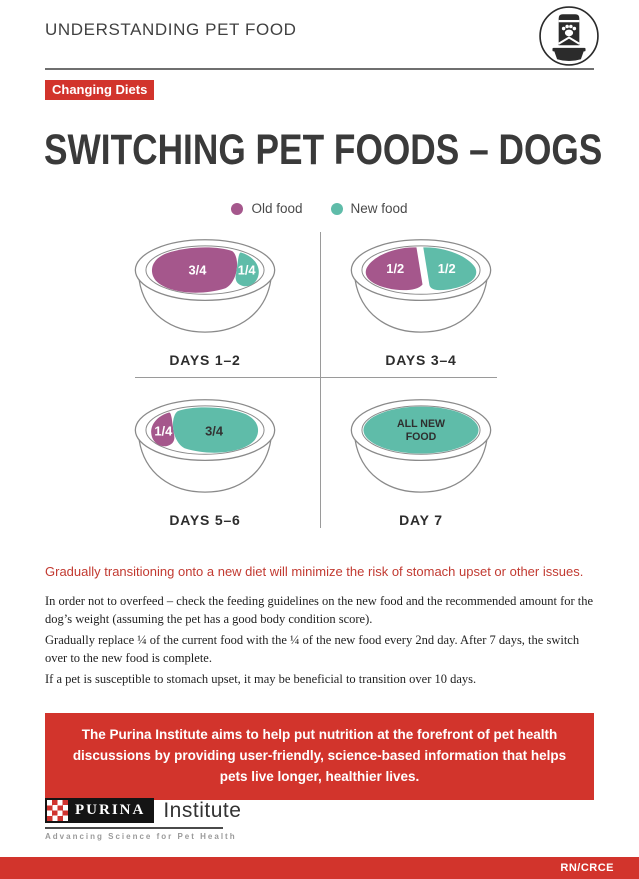  What do you see at coordinates (319, 868) in the screenshot?
I see `bottom-bar: RN/CRCE` at bounding box center [319, 868].